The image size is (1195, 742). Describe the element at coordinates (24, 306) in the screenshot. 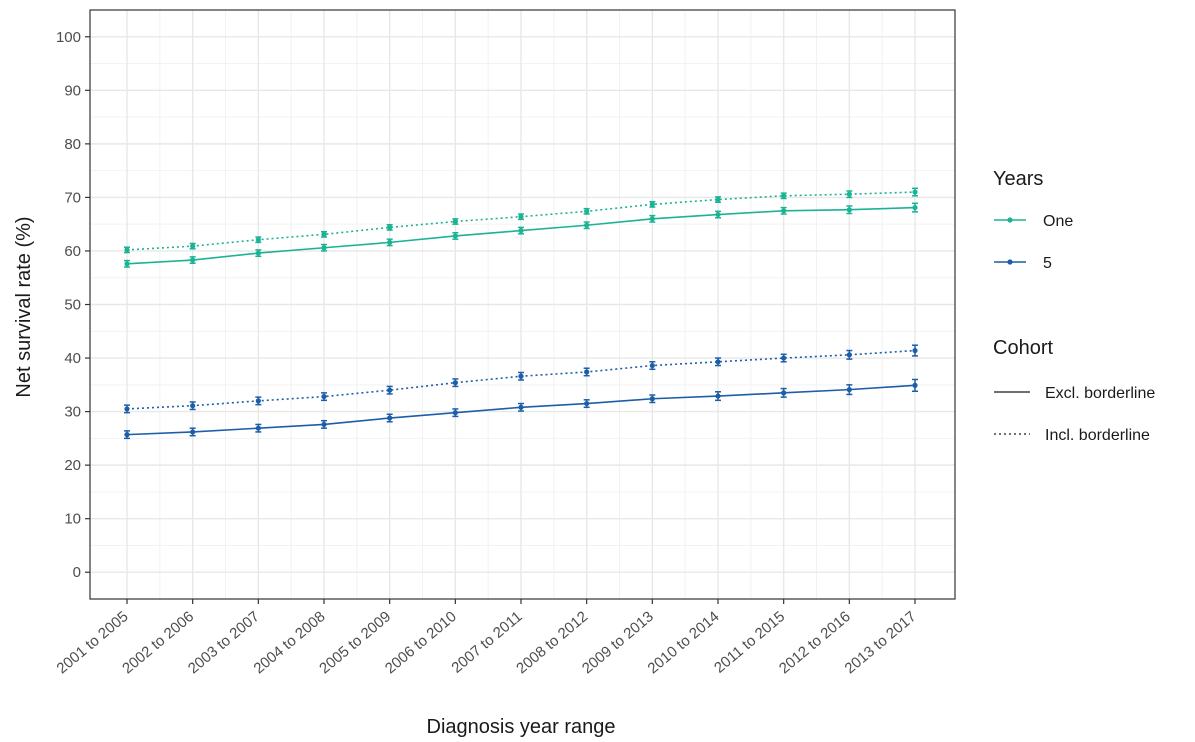

I see `y-axis-title: Net survival rate (%)` at that location.